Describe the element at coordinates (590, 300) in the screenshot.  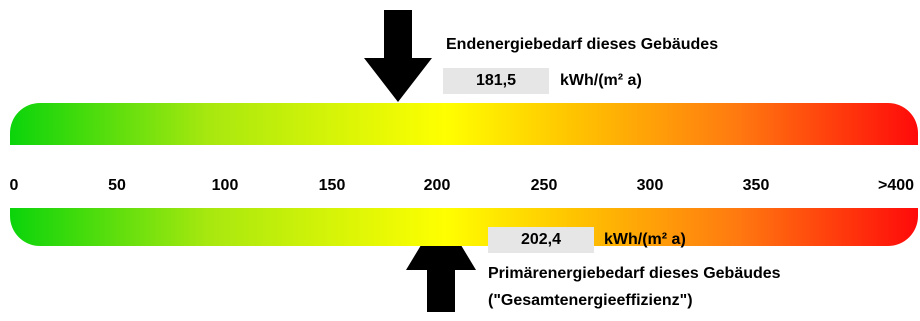
I see `primary-energy-caption-line2: ("Gesamtenergieeffizienz")` at that location.